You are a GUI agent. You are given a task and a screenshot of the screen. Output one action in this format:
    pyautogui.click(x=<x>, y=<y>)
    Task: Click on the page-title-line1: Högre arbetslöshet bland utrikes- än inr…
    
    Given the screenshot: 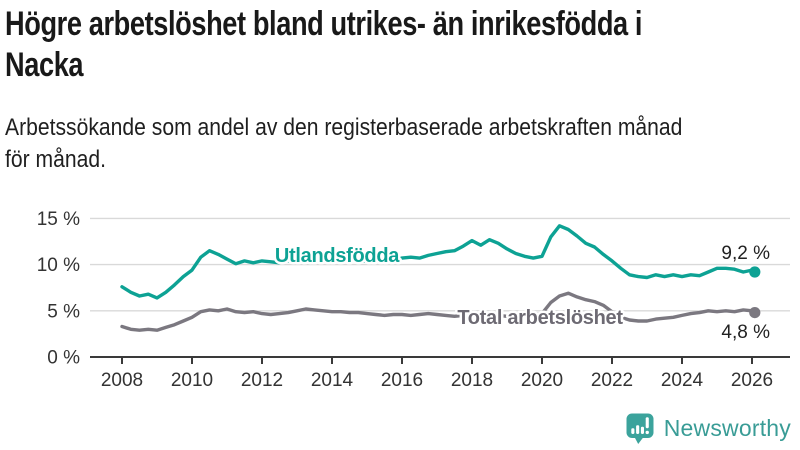 What is the action you would take?
    pyautogui.click(x=324, y=24)
    